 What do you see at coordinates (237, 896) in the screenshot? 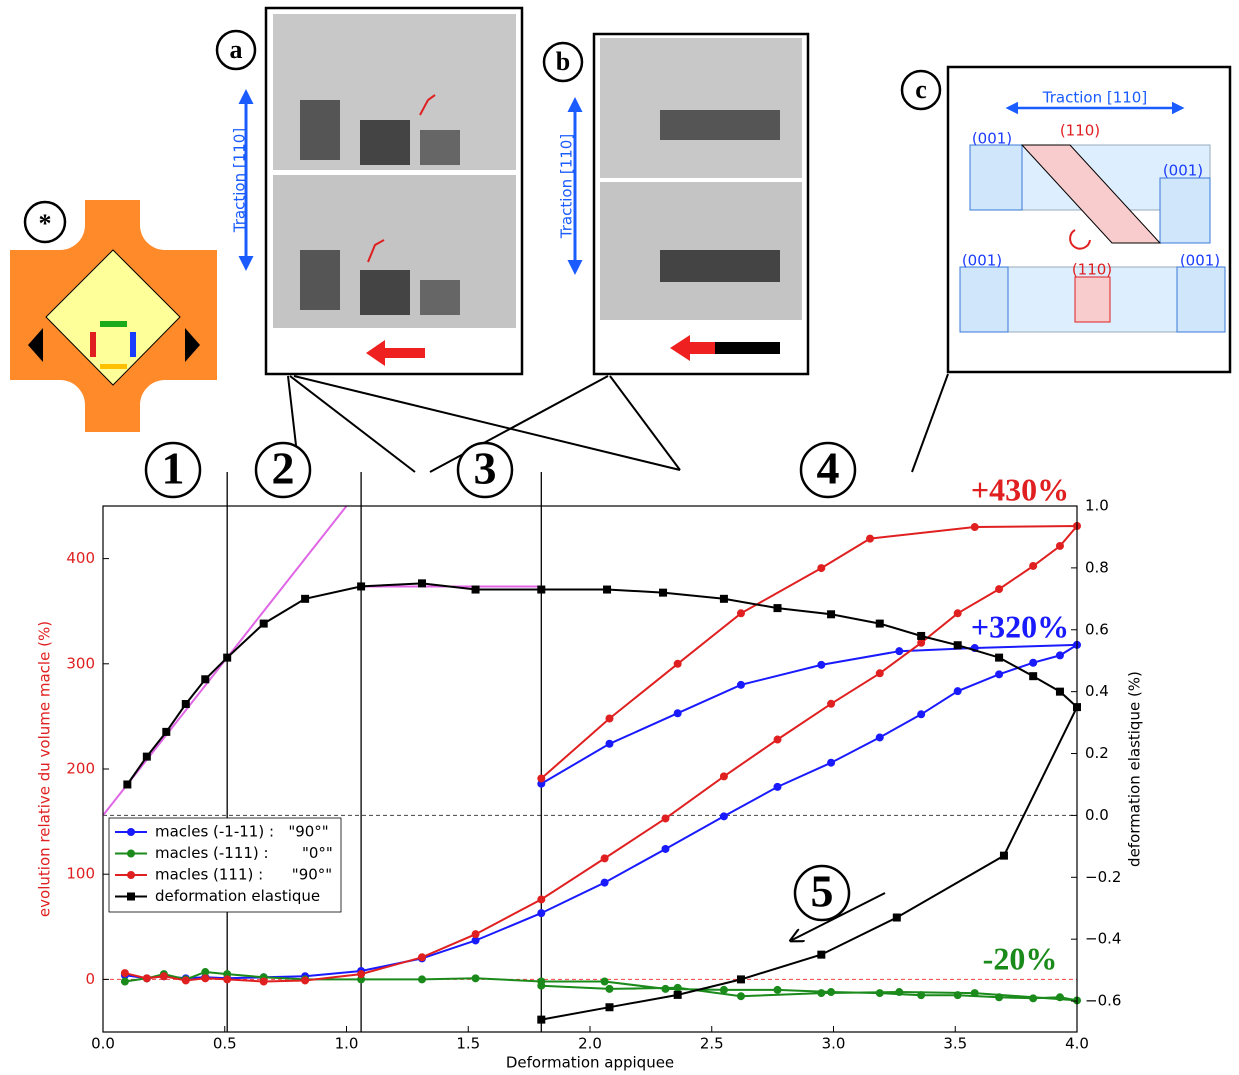
I see `legend-label: deformation elastique` at bounding box center [237, 896].